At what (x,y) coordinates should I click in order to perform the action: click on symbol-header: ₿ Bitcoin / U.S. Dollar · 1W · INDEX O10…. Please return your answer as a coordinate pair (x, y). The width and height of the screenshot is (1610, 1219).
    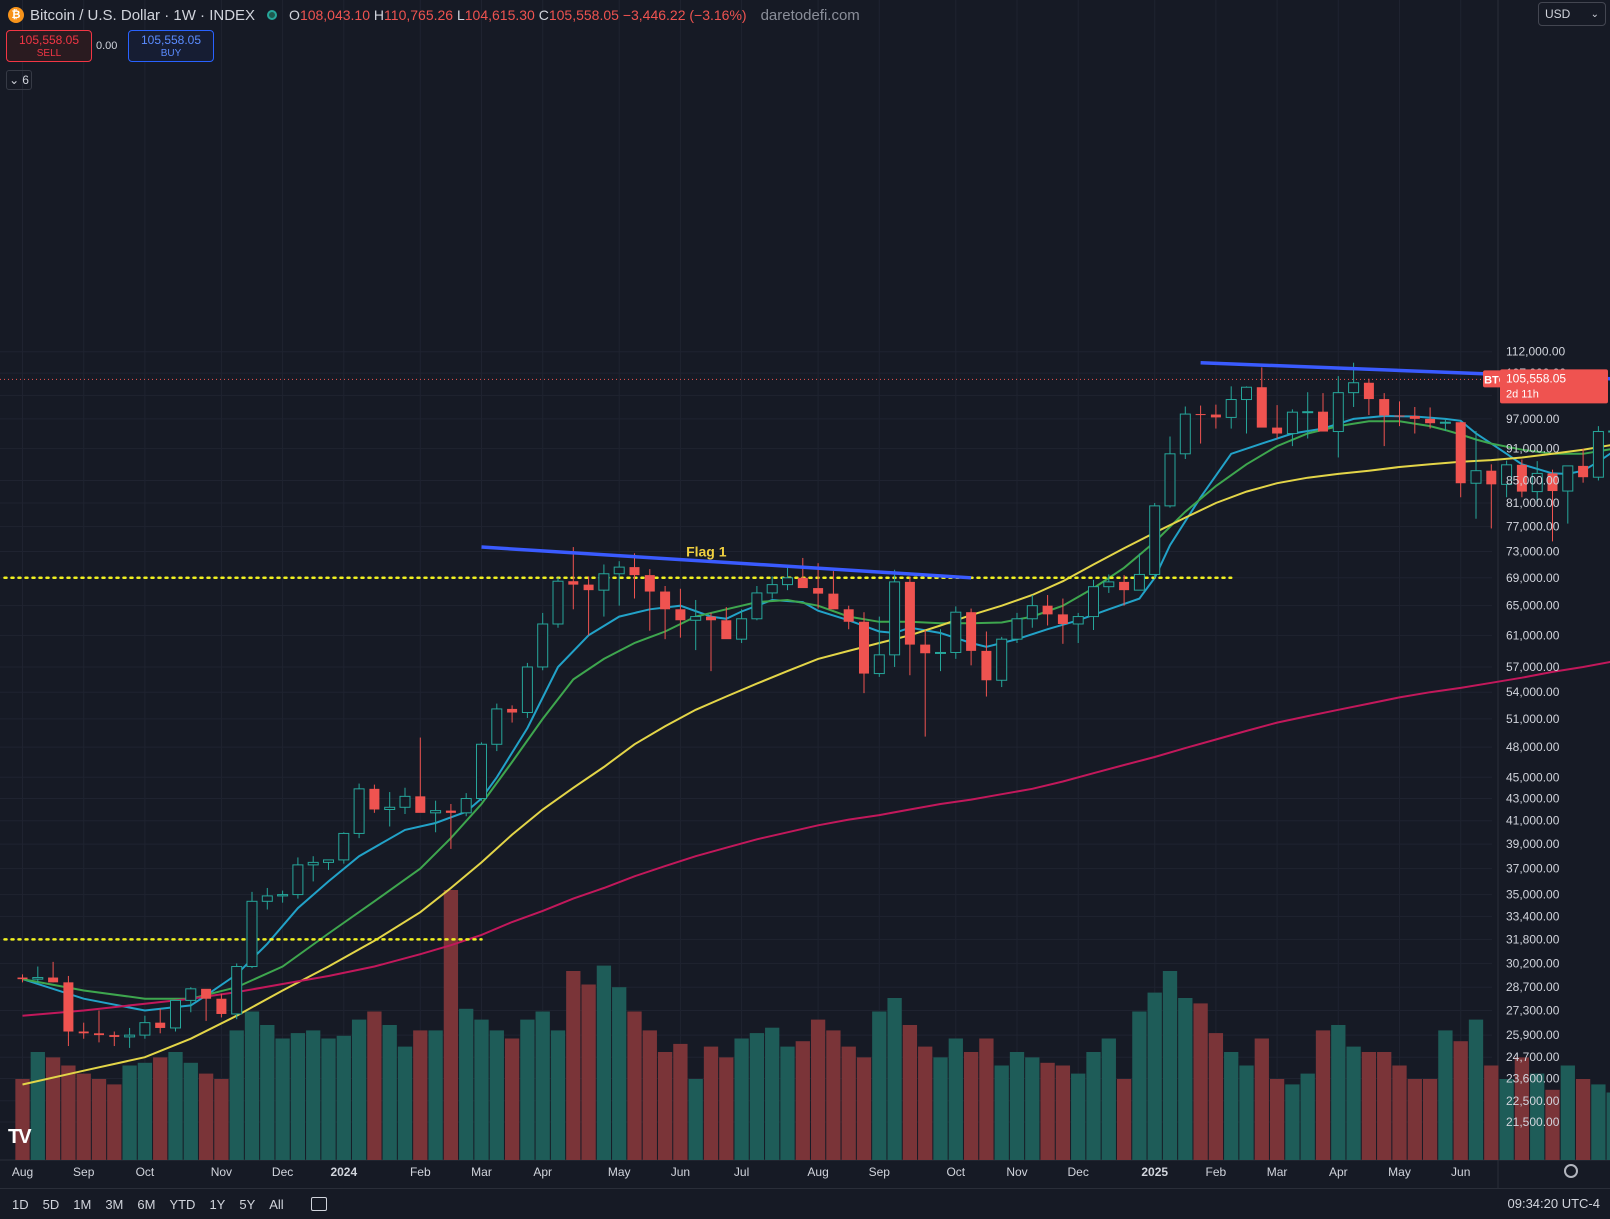
    Looking at the image, I should click on (434, 15).